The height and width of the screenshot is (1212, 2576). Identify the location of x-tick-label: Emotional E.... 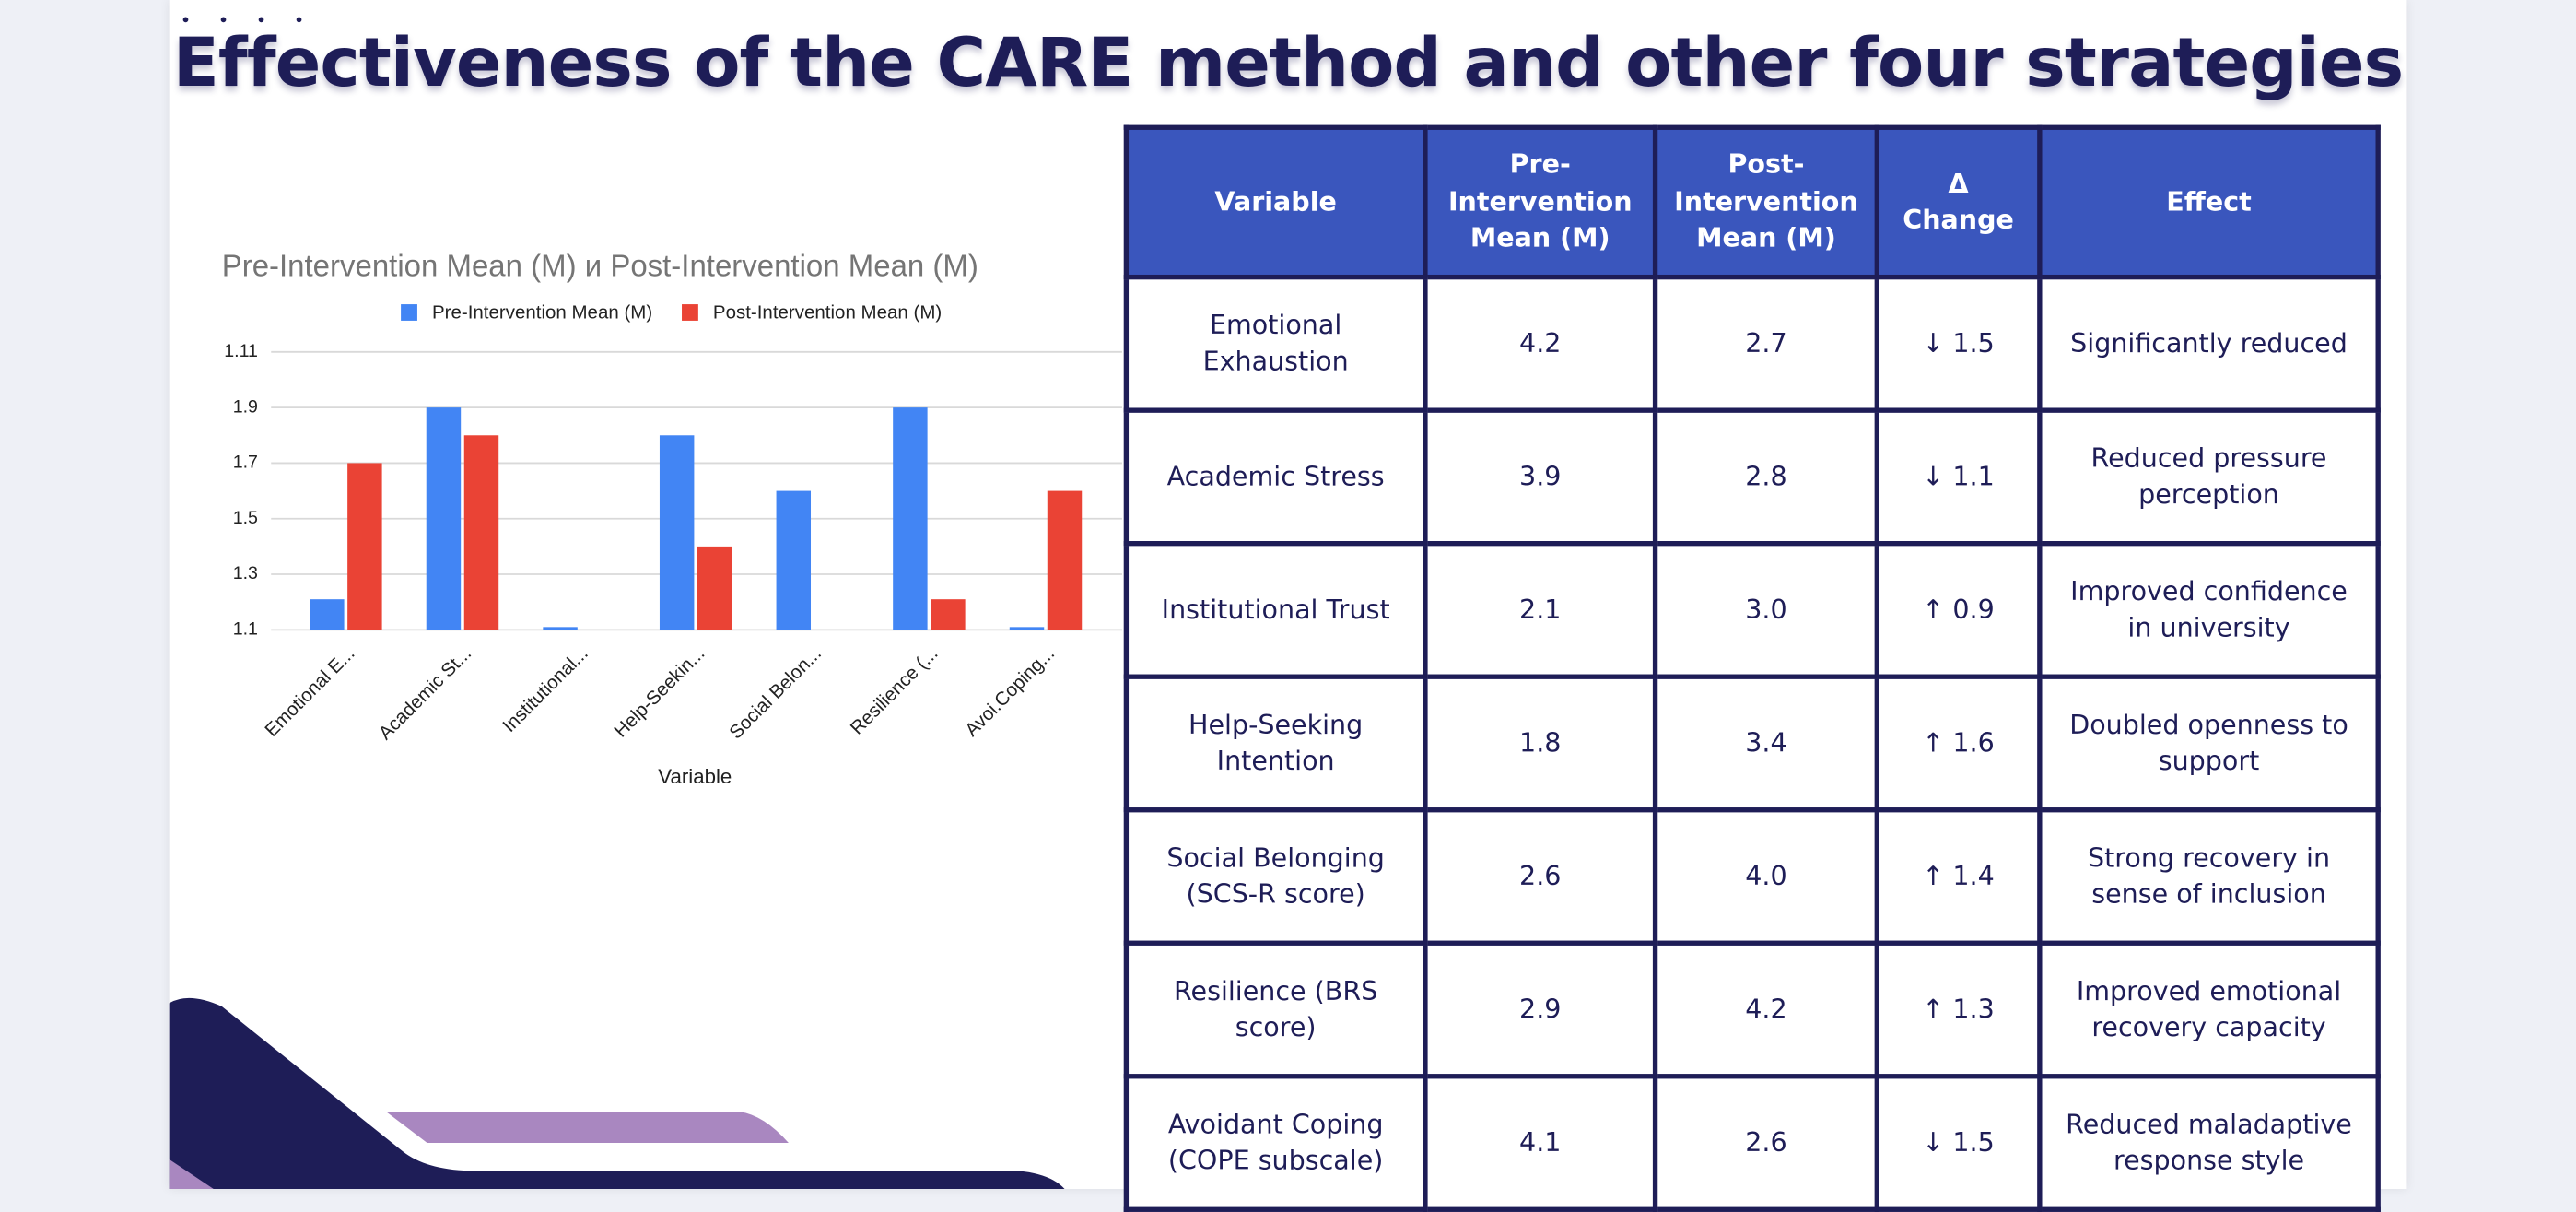
(309, 691).